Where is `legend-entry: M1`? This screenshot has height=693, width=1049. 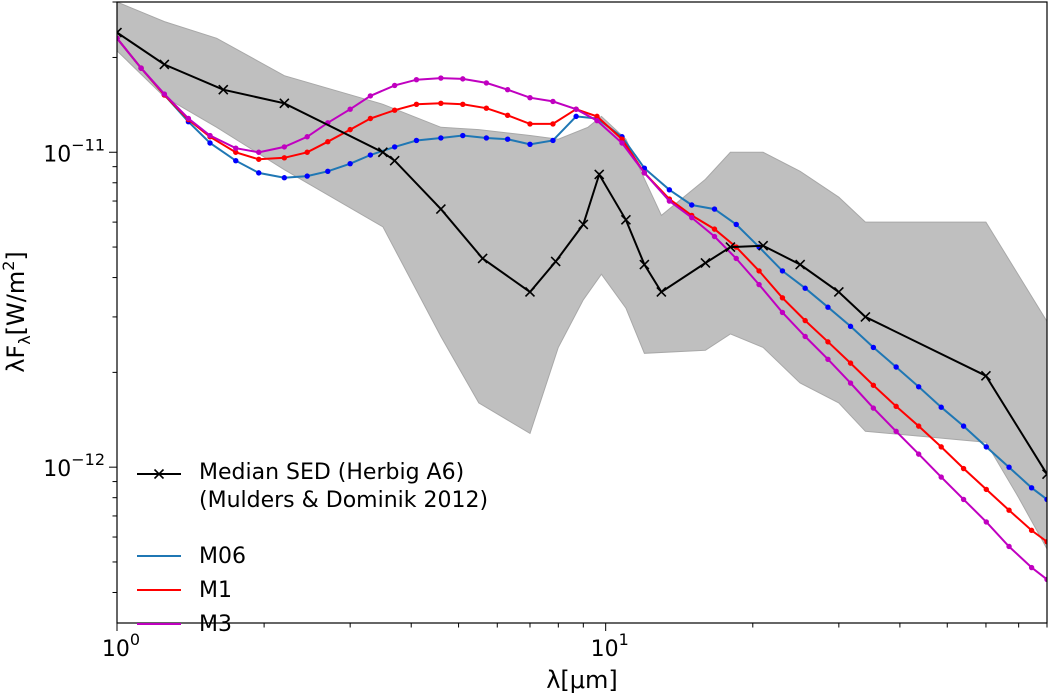
legend-entry: M1 is located at coordinates (184, 590).